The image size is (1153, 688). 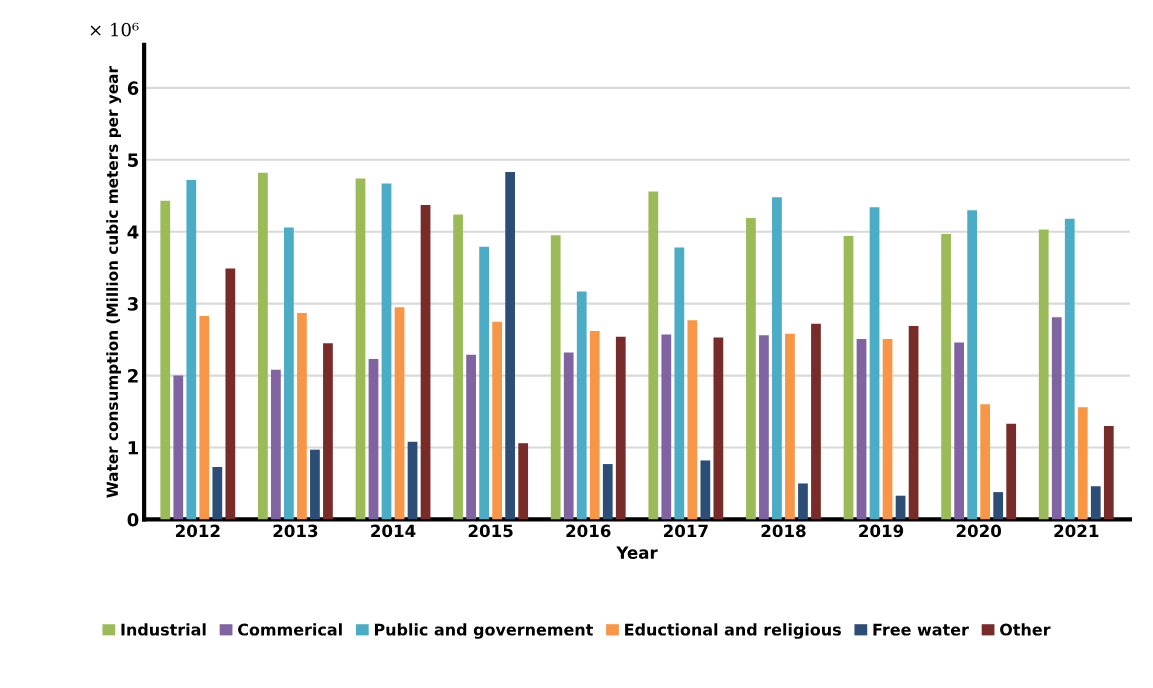 What do you see at coordinates (133, 88) in the screenshot?
I see `y-tick-label: 6` at bounding box center [133, 88].